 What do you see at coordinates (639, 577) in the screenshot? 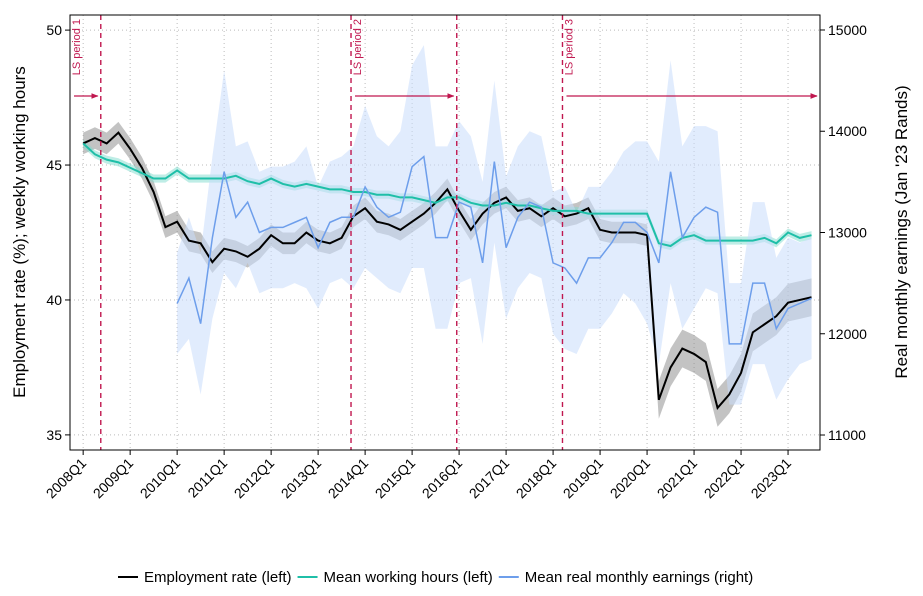
I see `legend-label: Mean real monthly earnings (right)` at bounding box center [639, 577].